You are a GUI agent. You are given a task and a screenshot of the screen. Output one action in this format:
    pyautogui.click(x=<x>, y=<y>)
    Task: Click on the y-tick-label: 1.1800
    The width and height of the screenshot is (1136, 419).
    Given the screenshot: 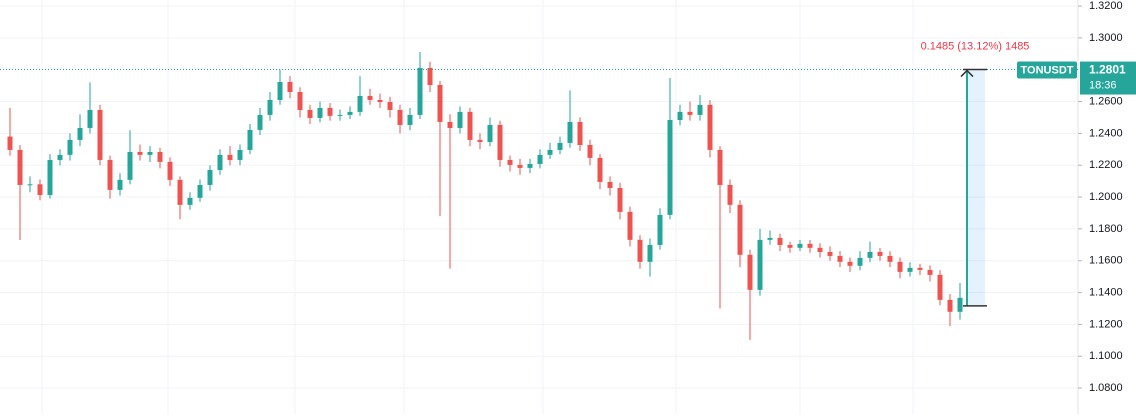 What is the action you would take?
    pyautogui.click(x=1106, y=229)
    